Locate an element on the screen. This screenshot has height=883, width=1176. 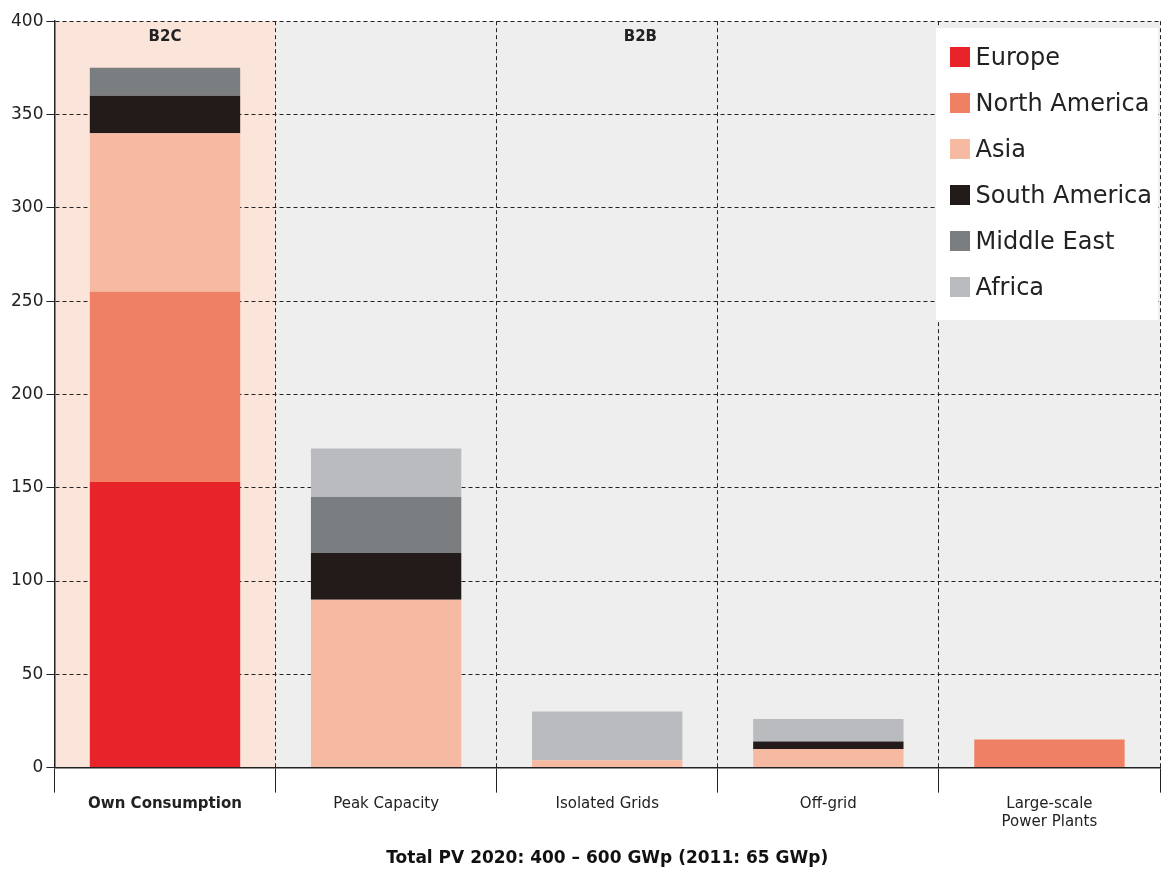
y-tick-label: 250 is located at coordinates (27, 299).